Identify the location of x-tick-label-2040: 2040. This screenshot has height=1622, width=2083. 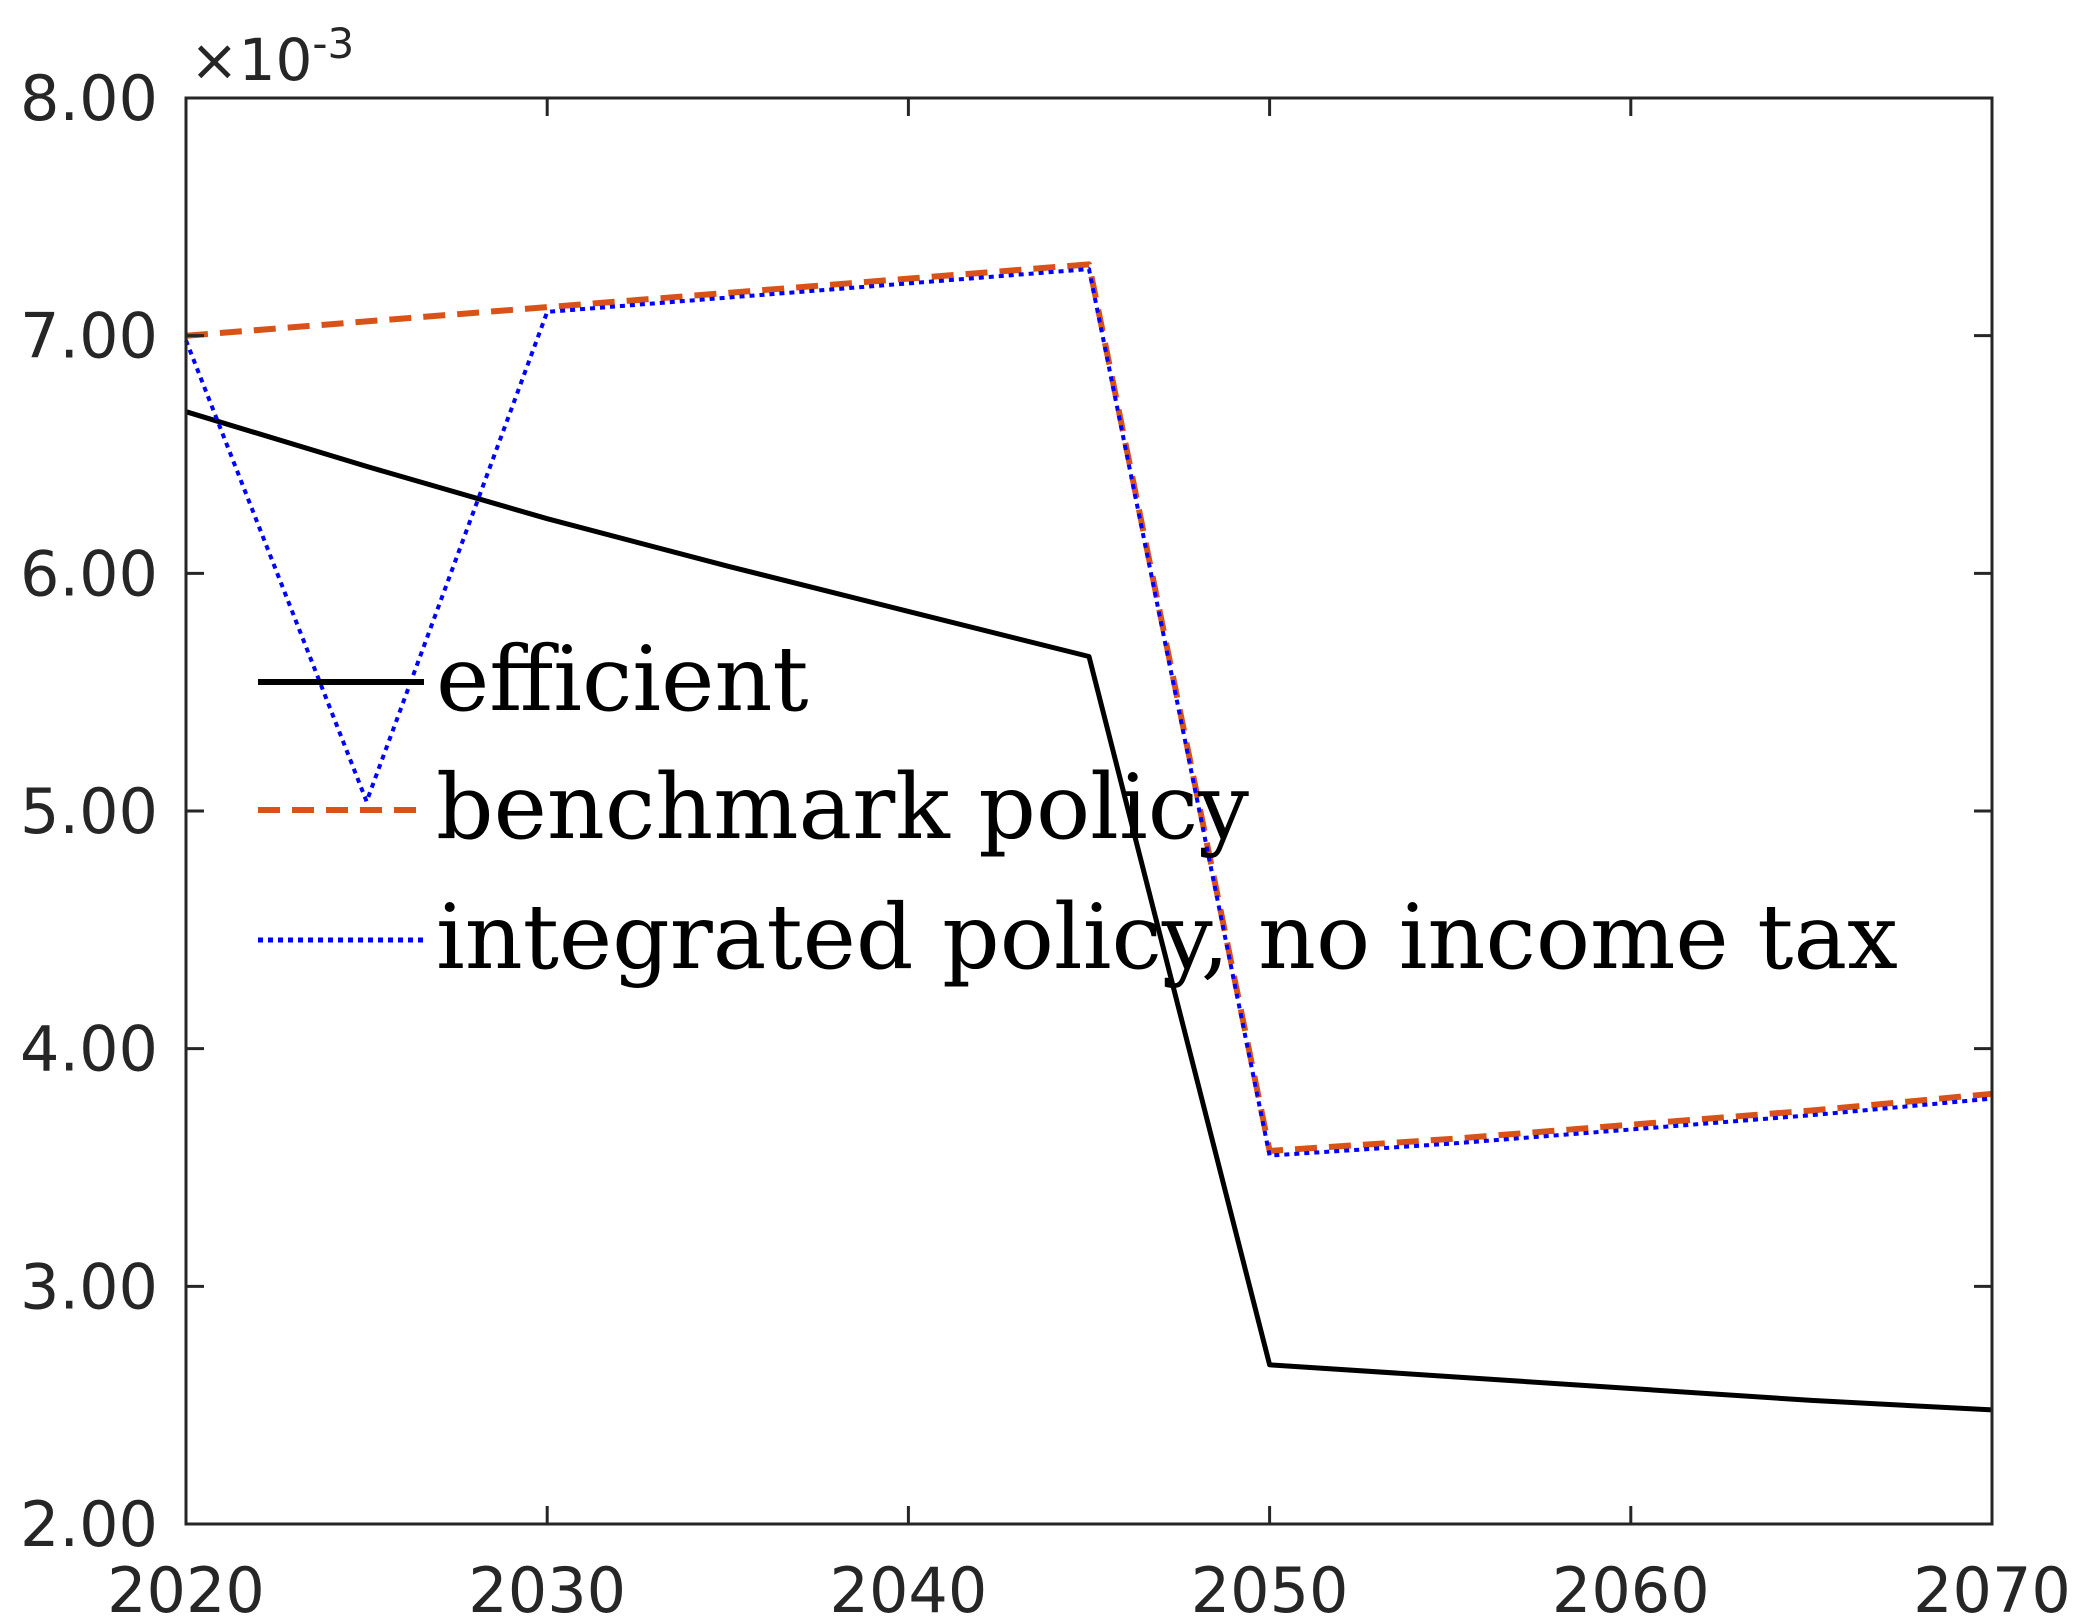
(909, 1588).